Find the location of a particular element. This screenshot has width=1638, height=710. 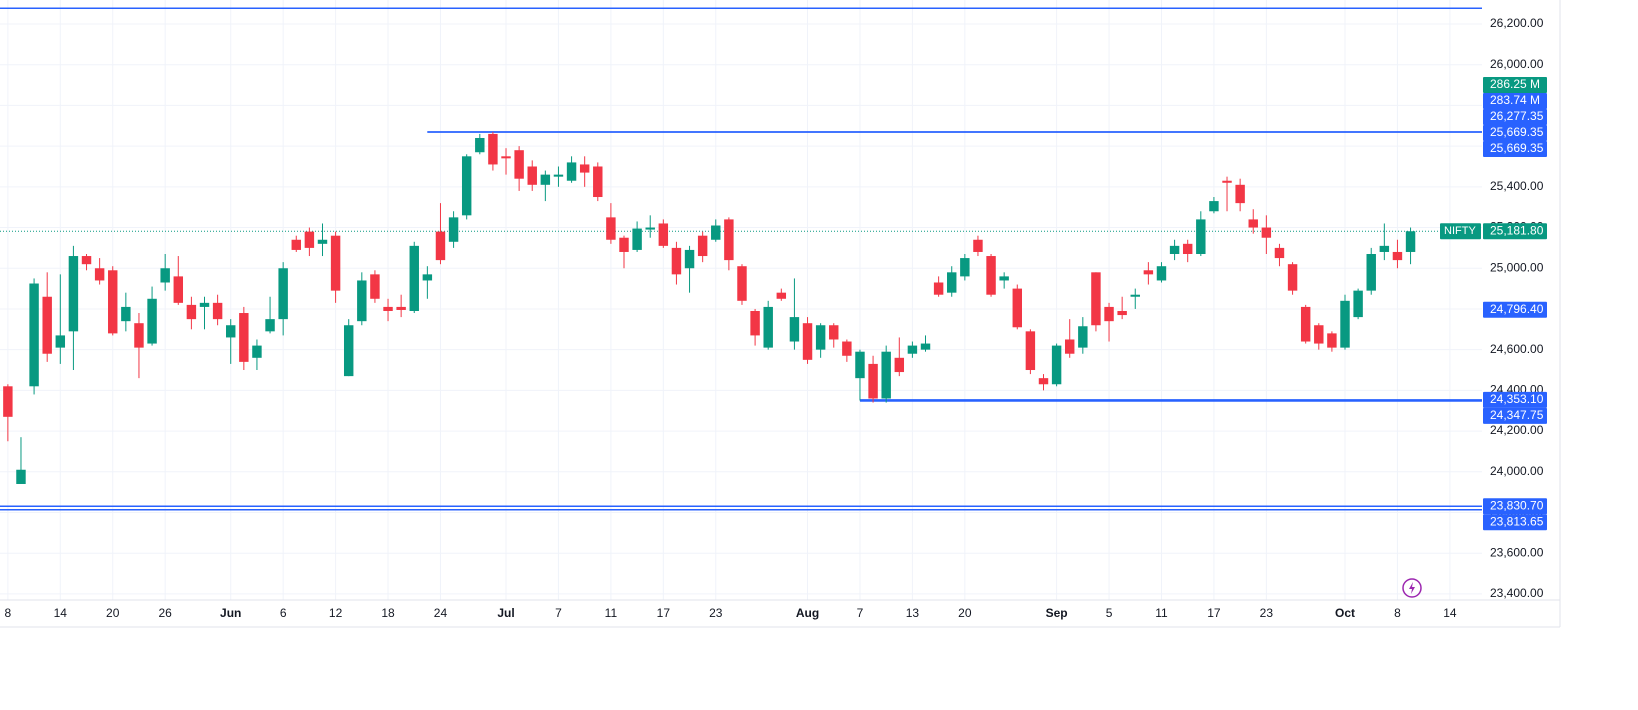

x-tick-label: 11 is located at coordinates (1161, 613).